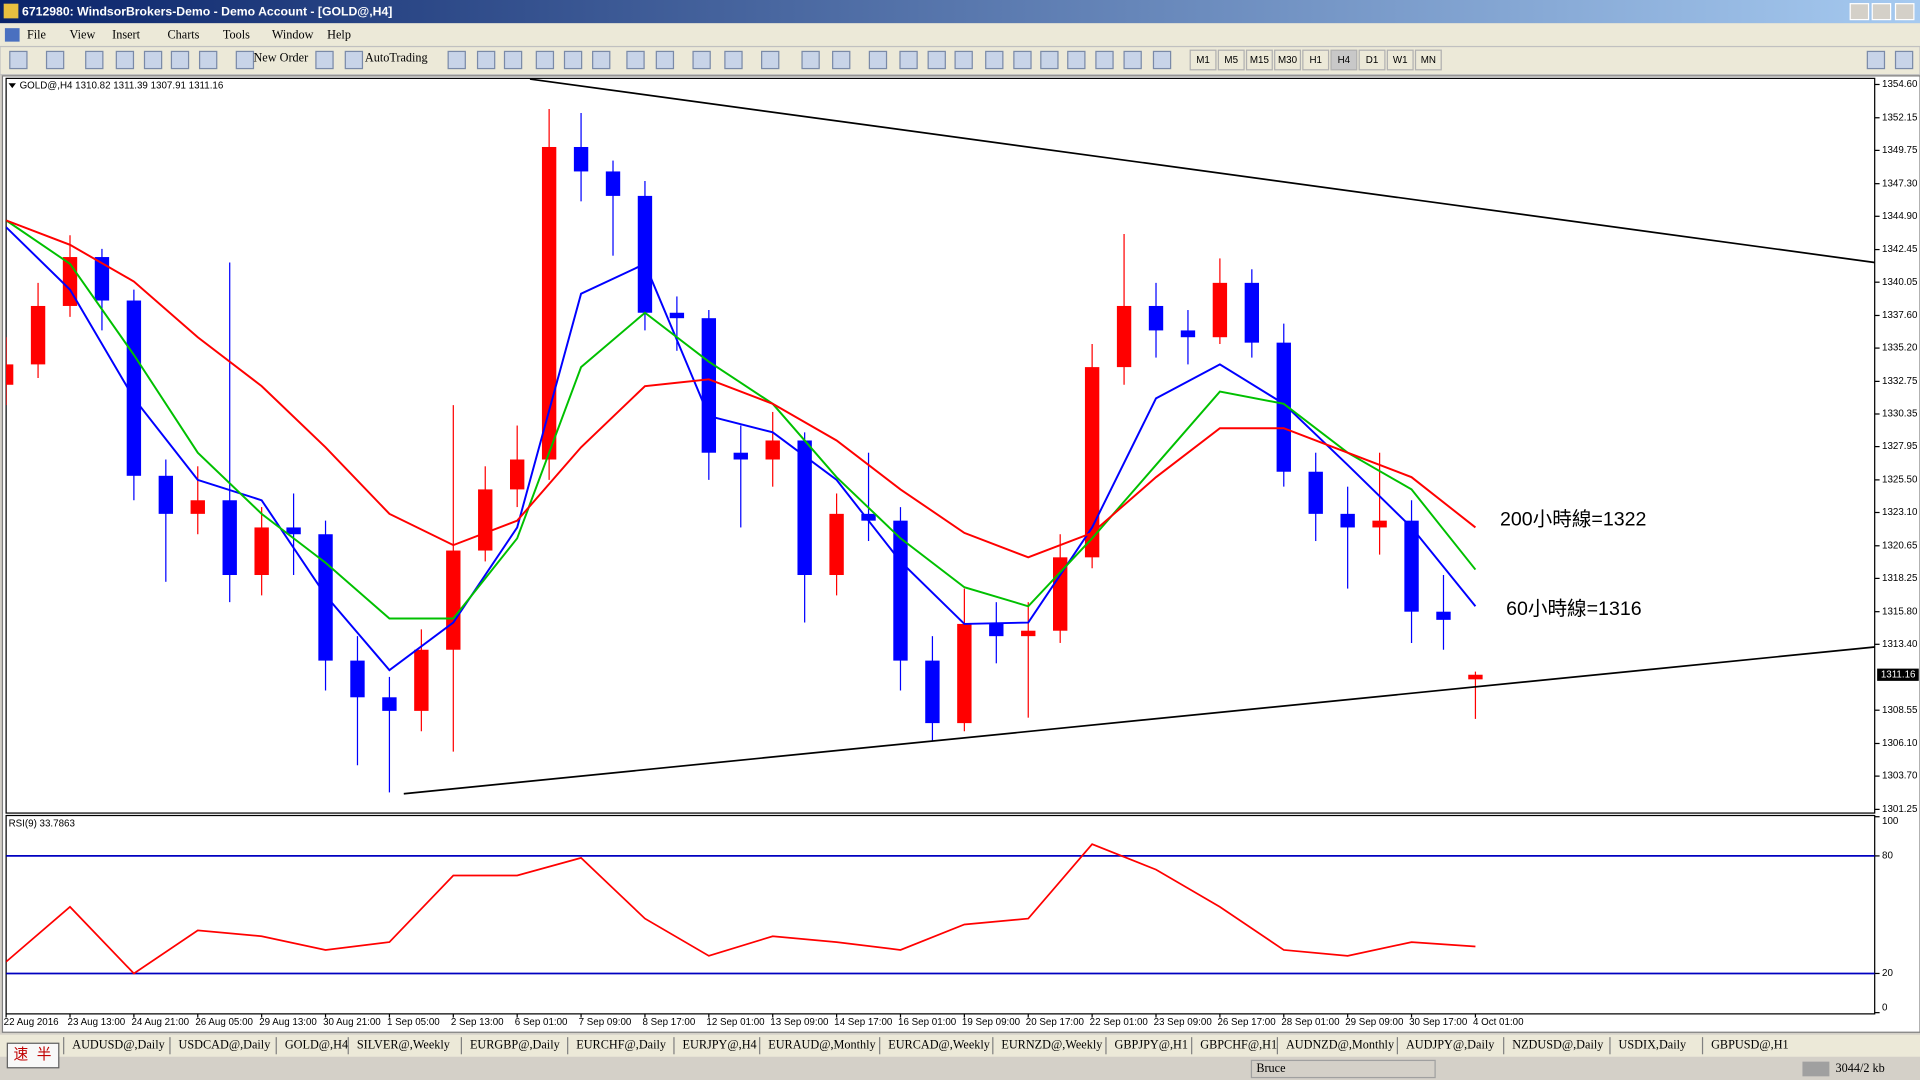  I want to click on timeframe-label: H4, so click(1344, 60).